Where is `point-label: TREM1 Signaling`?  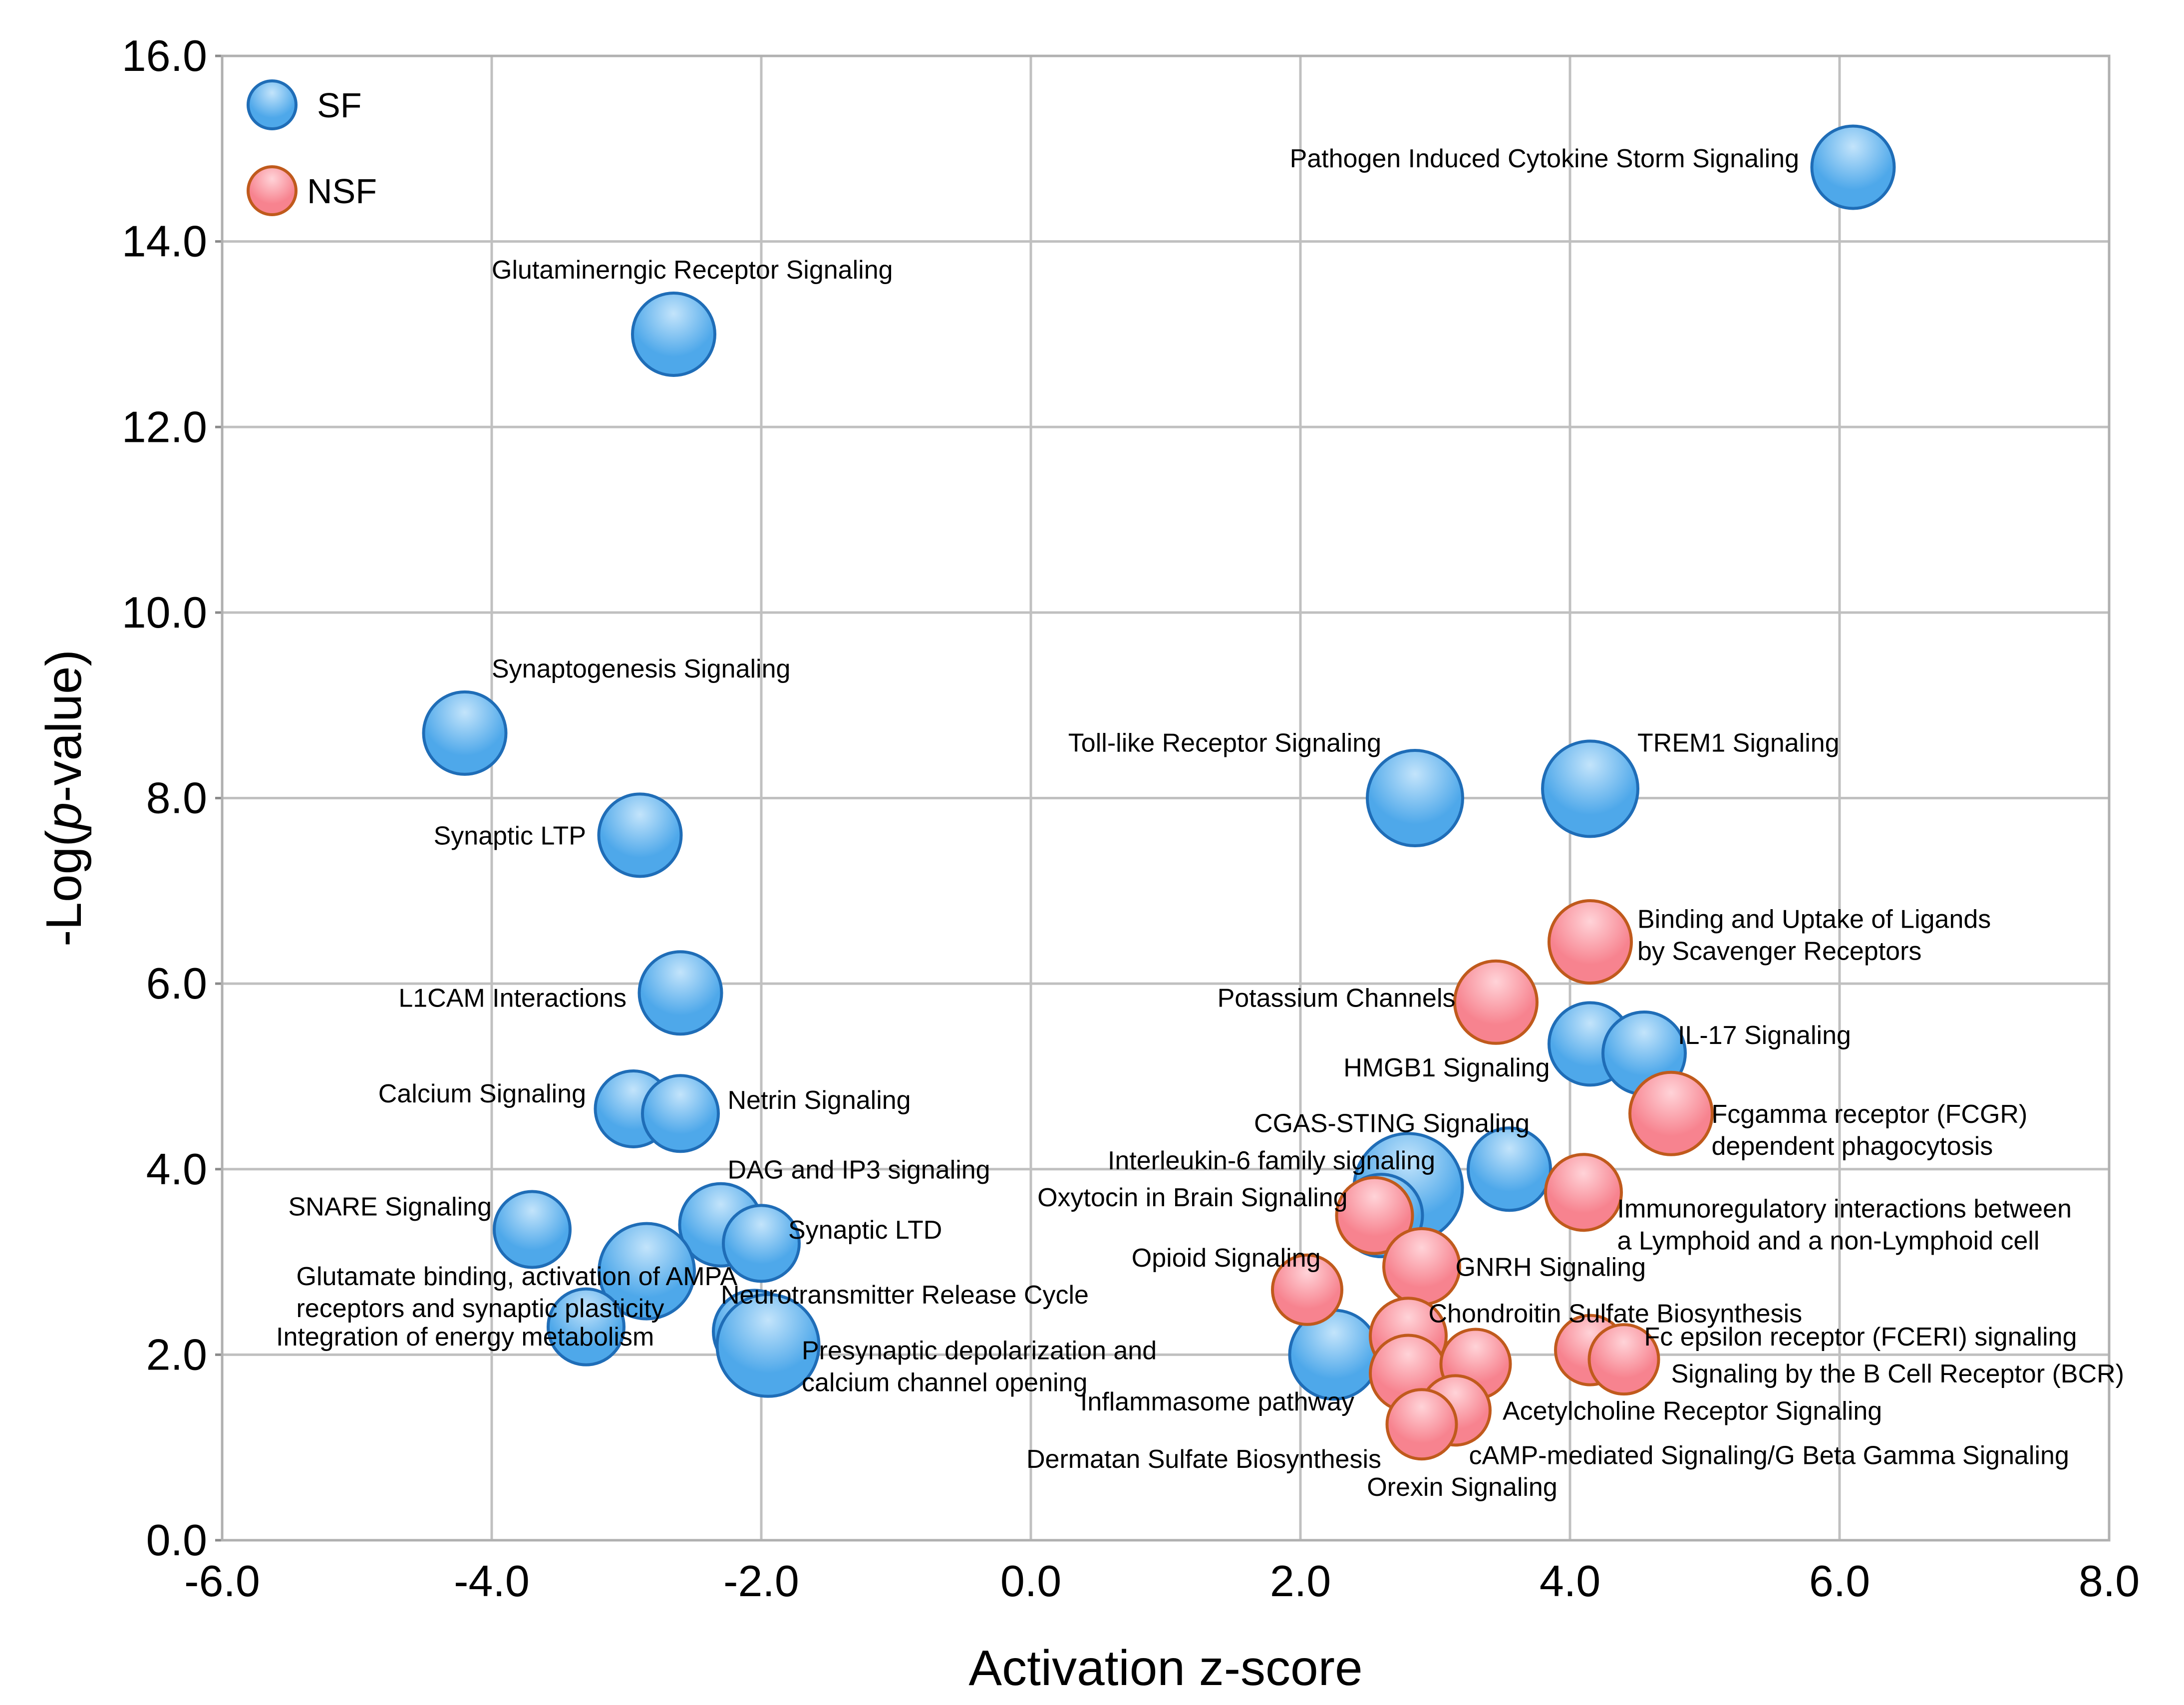 point-label: TREM1 Signaling is located at coordinates (1738, 743).